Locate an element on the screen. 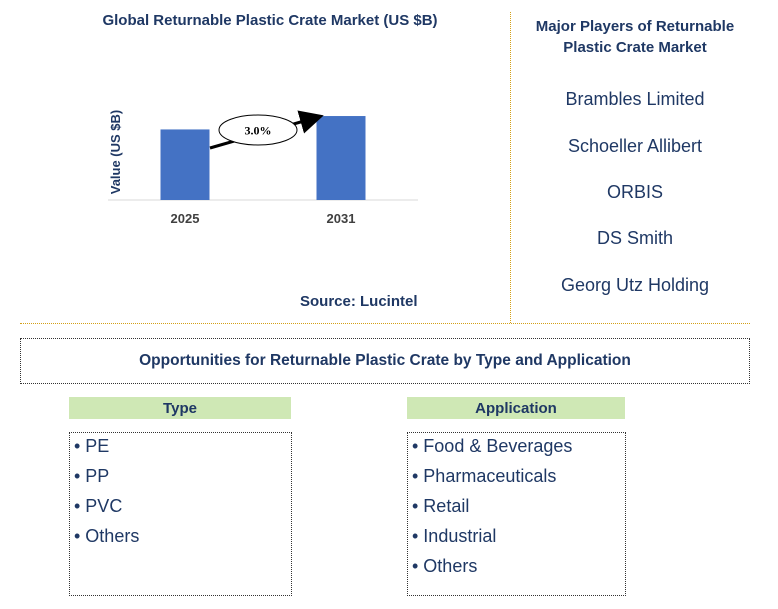  x-tick-label: 2025 is located at coordinates (185, 218).